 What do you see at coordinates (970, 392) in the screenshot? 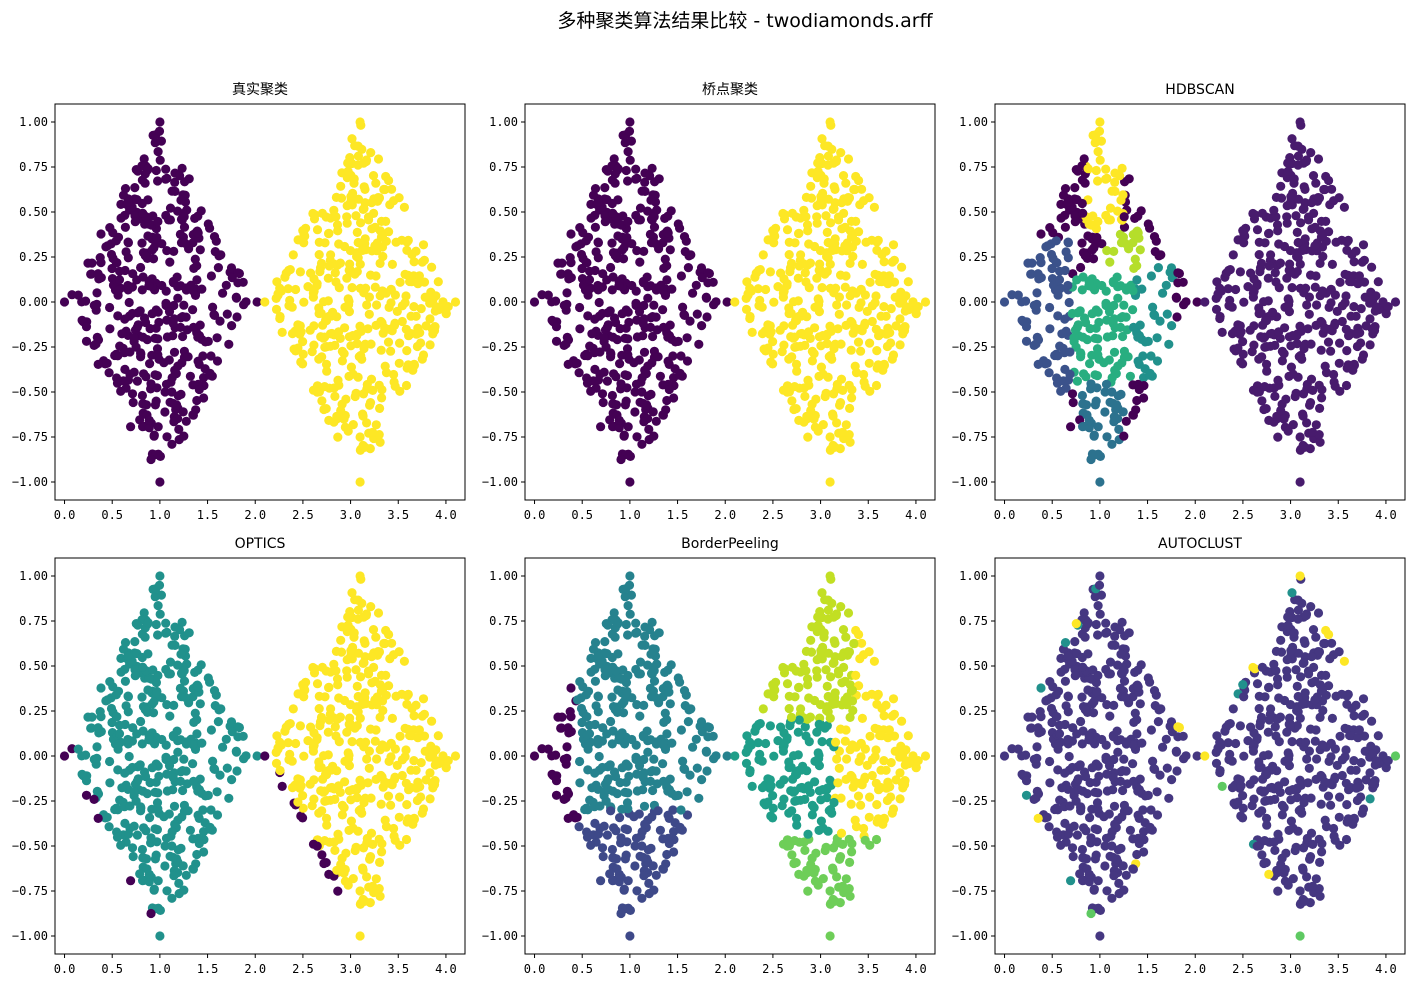
I see `y-tick-label: −0.50` at bounding box center [970, 392].